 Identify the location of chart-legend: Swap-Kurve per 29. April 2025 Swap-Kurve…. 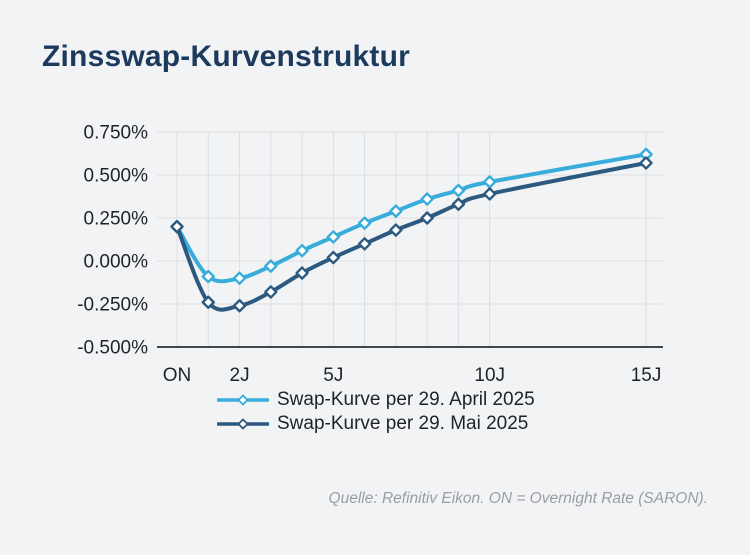
(376, 411).